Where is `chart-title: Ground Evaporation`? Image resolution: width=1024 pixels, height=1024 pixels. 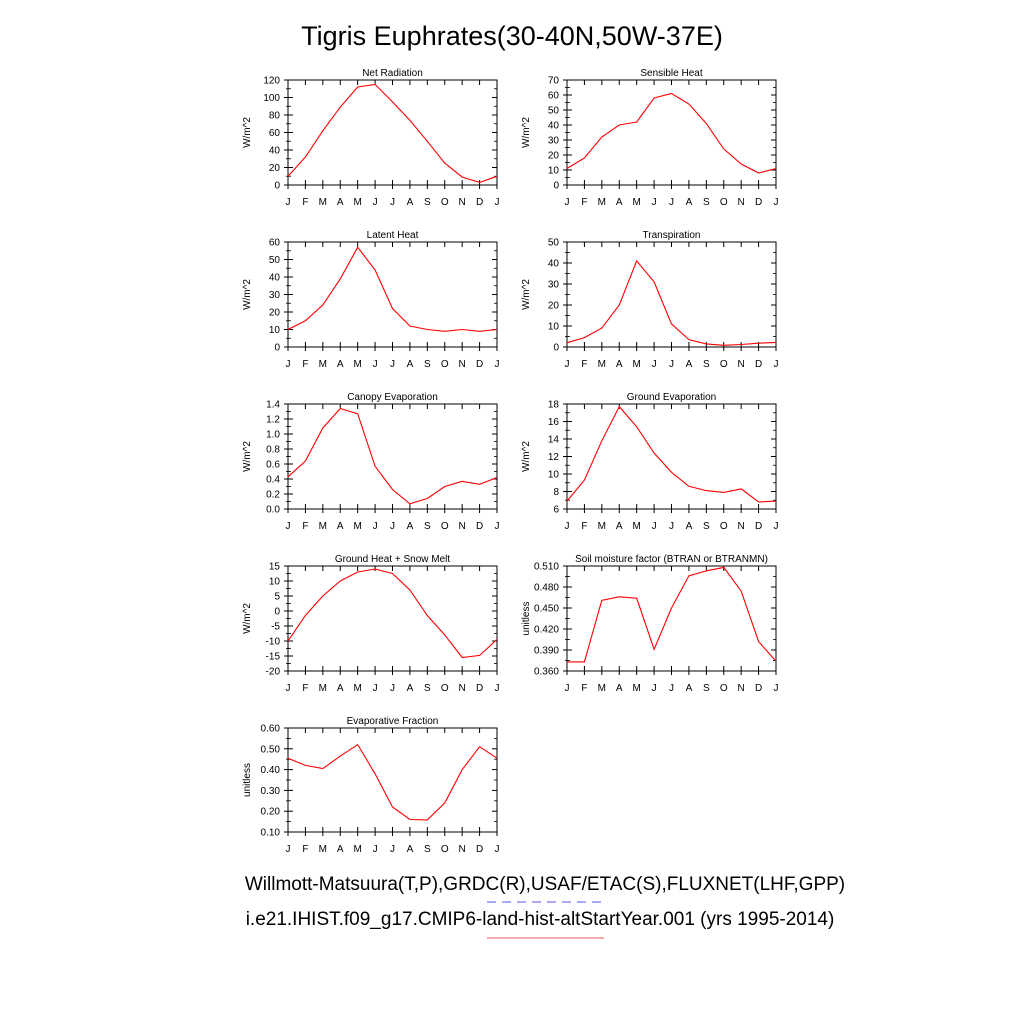 chart-title: Ground Evaporation is located at coordinates (672, 397).